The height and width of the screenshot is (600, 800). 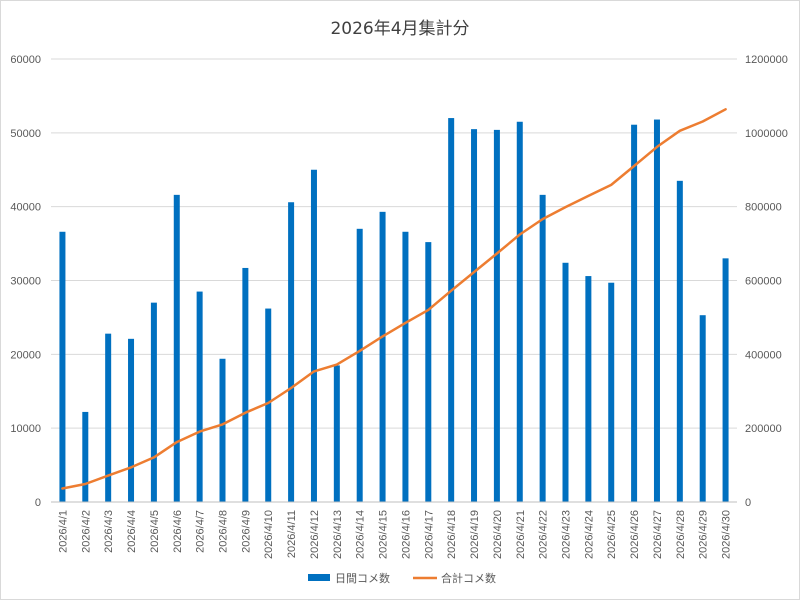 What do you see at coordinates (361, 534) in the screenshot?
I see `x-tick-label: 2026/4/14` at bounding box center [361, 534].